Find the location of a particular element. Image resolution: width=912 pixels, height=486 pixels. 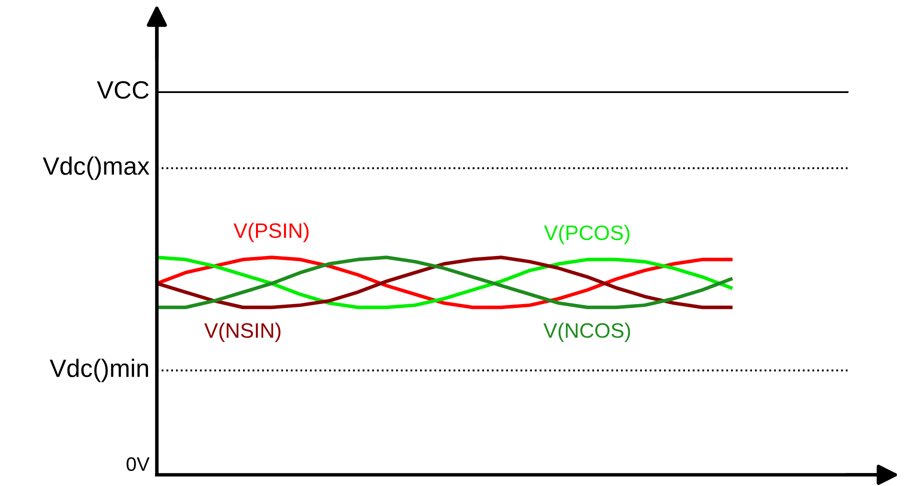

series-label: V(NSIN) is located at coordinates (242, 332).